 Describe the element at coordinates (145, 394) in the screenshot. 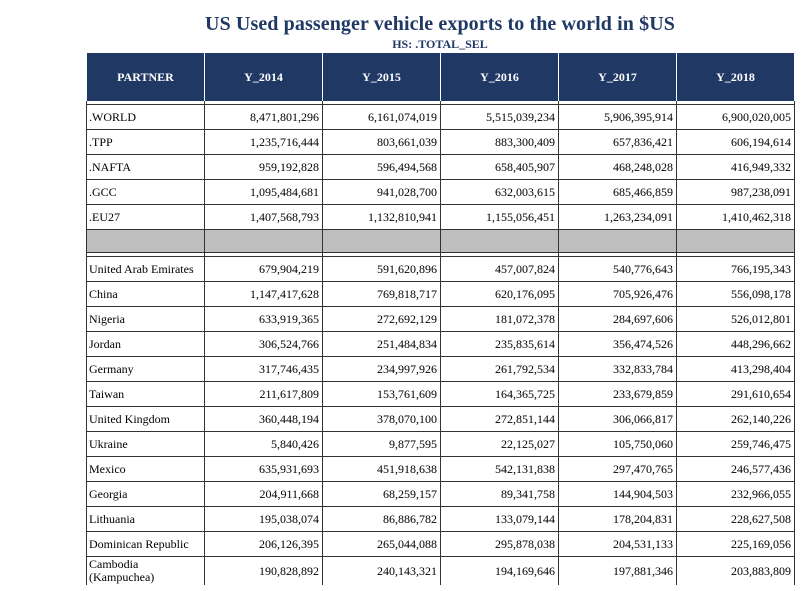

I see `partner-cell: Taiwan` at that location.